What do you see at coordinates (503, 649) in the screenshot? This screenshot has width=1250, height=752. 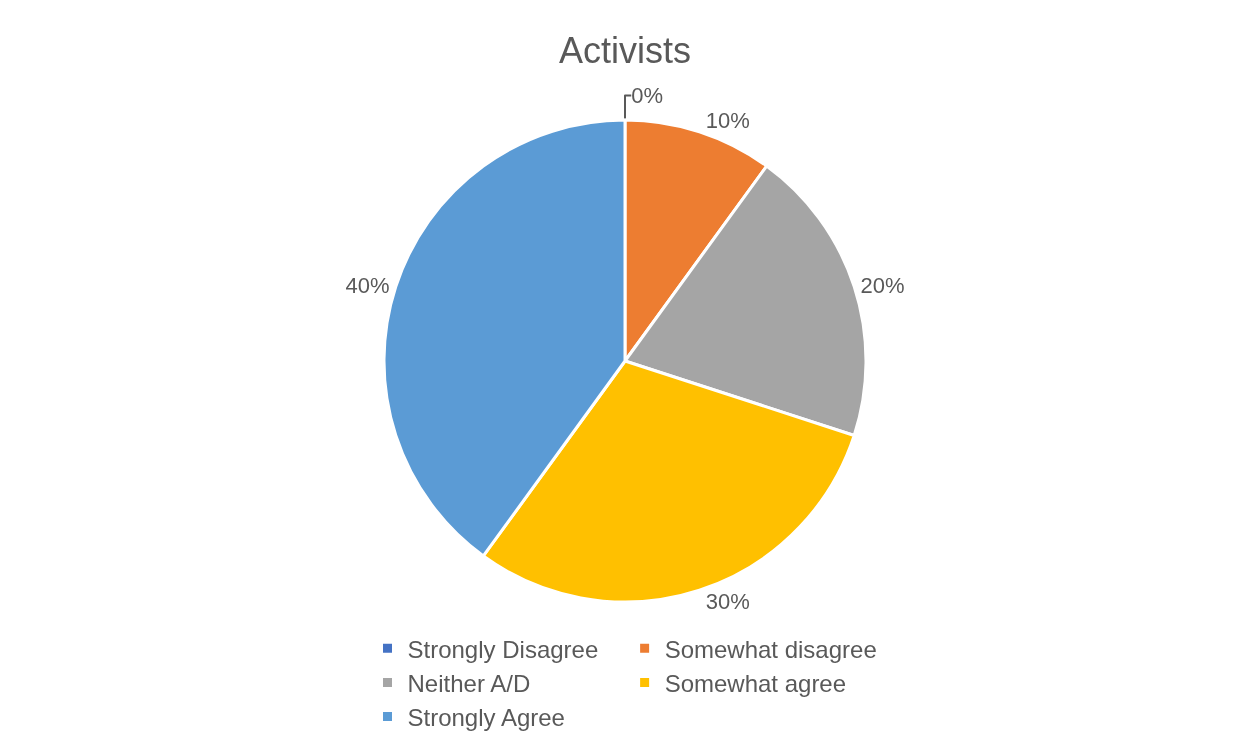 I see `legend-label: Strongly Disagree` at bounding box center [503, 649].